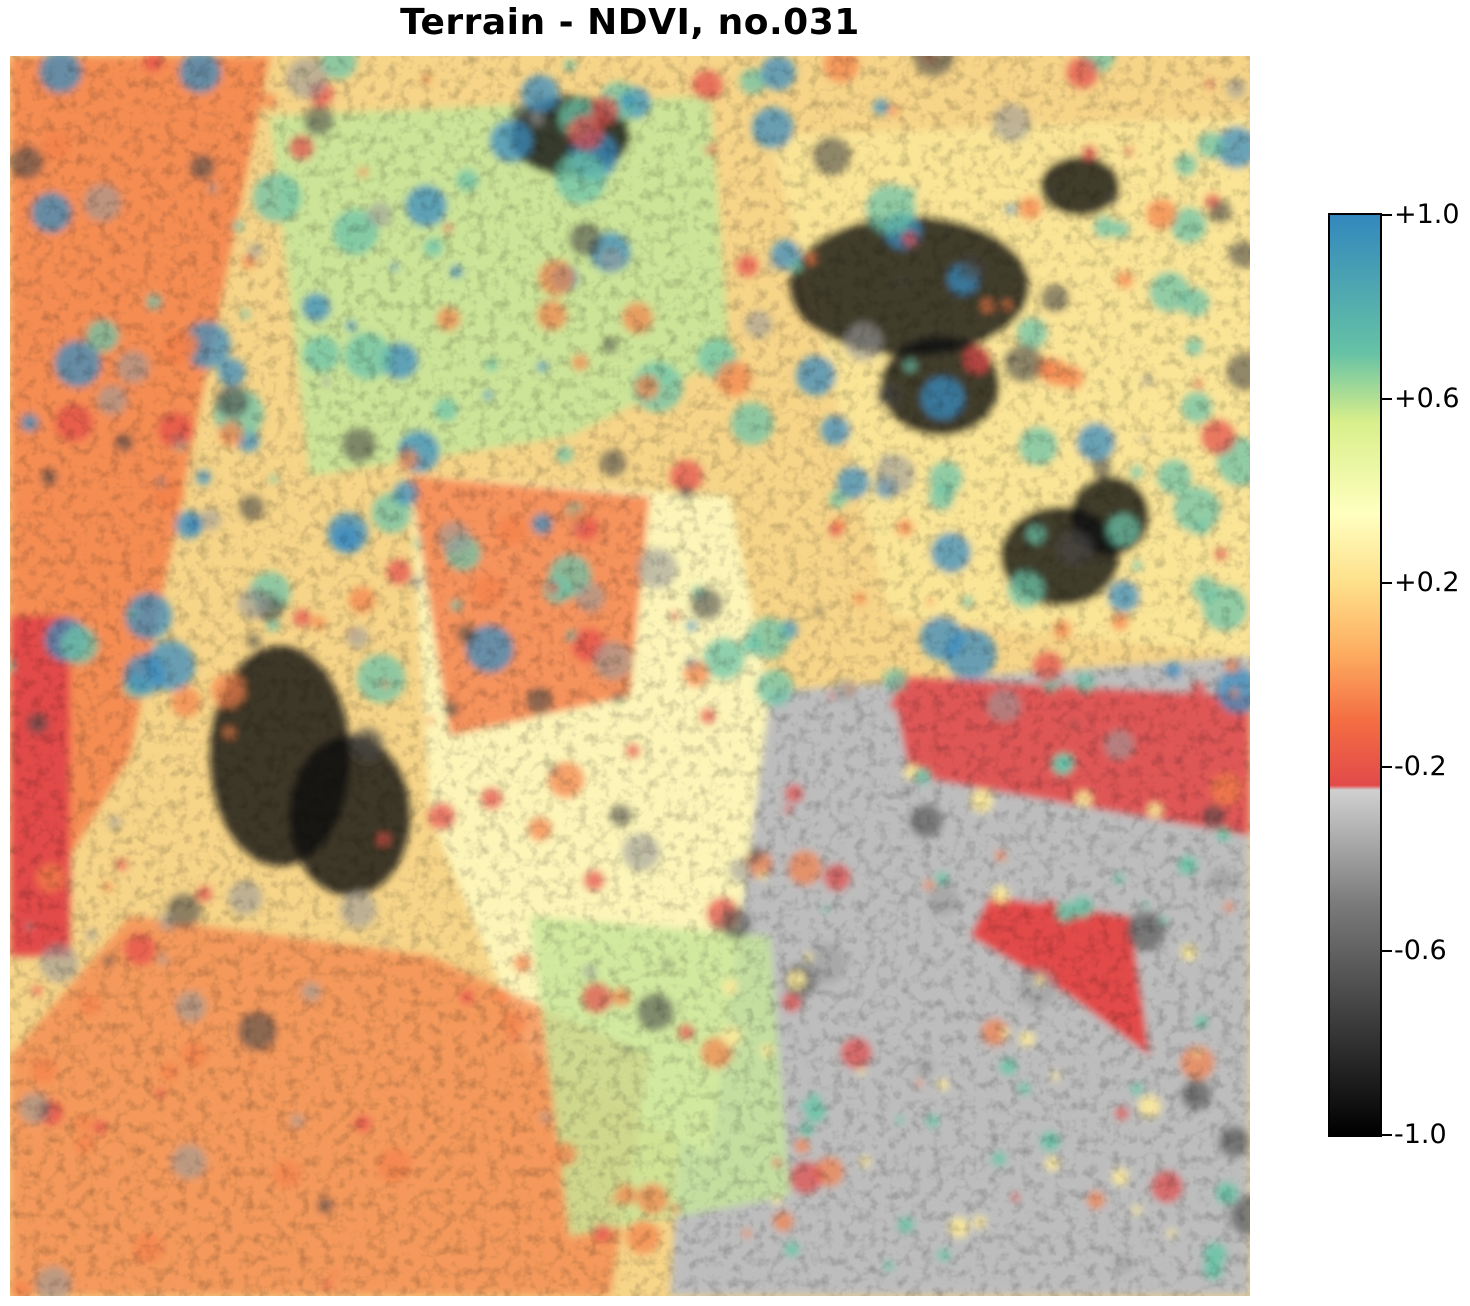  Describe the element at coordinates (1427, 582) in the screenshot. I see `colorbar-tick-label: +0.2` at that location.